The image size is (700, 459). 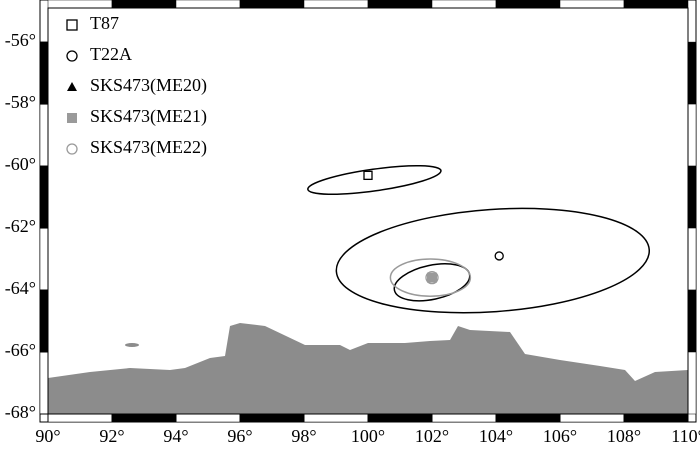 I want to click on y-tick-label: -56°, so click(x=20, y=40).